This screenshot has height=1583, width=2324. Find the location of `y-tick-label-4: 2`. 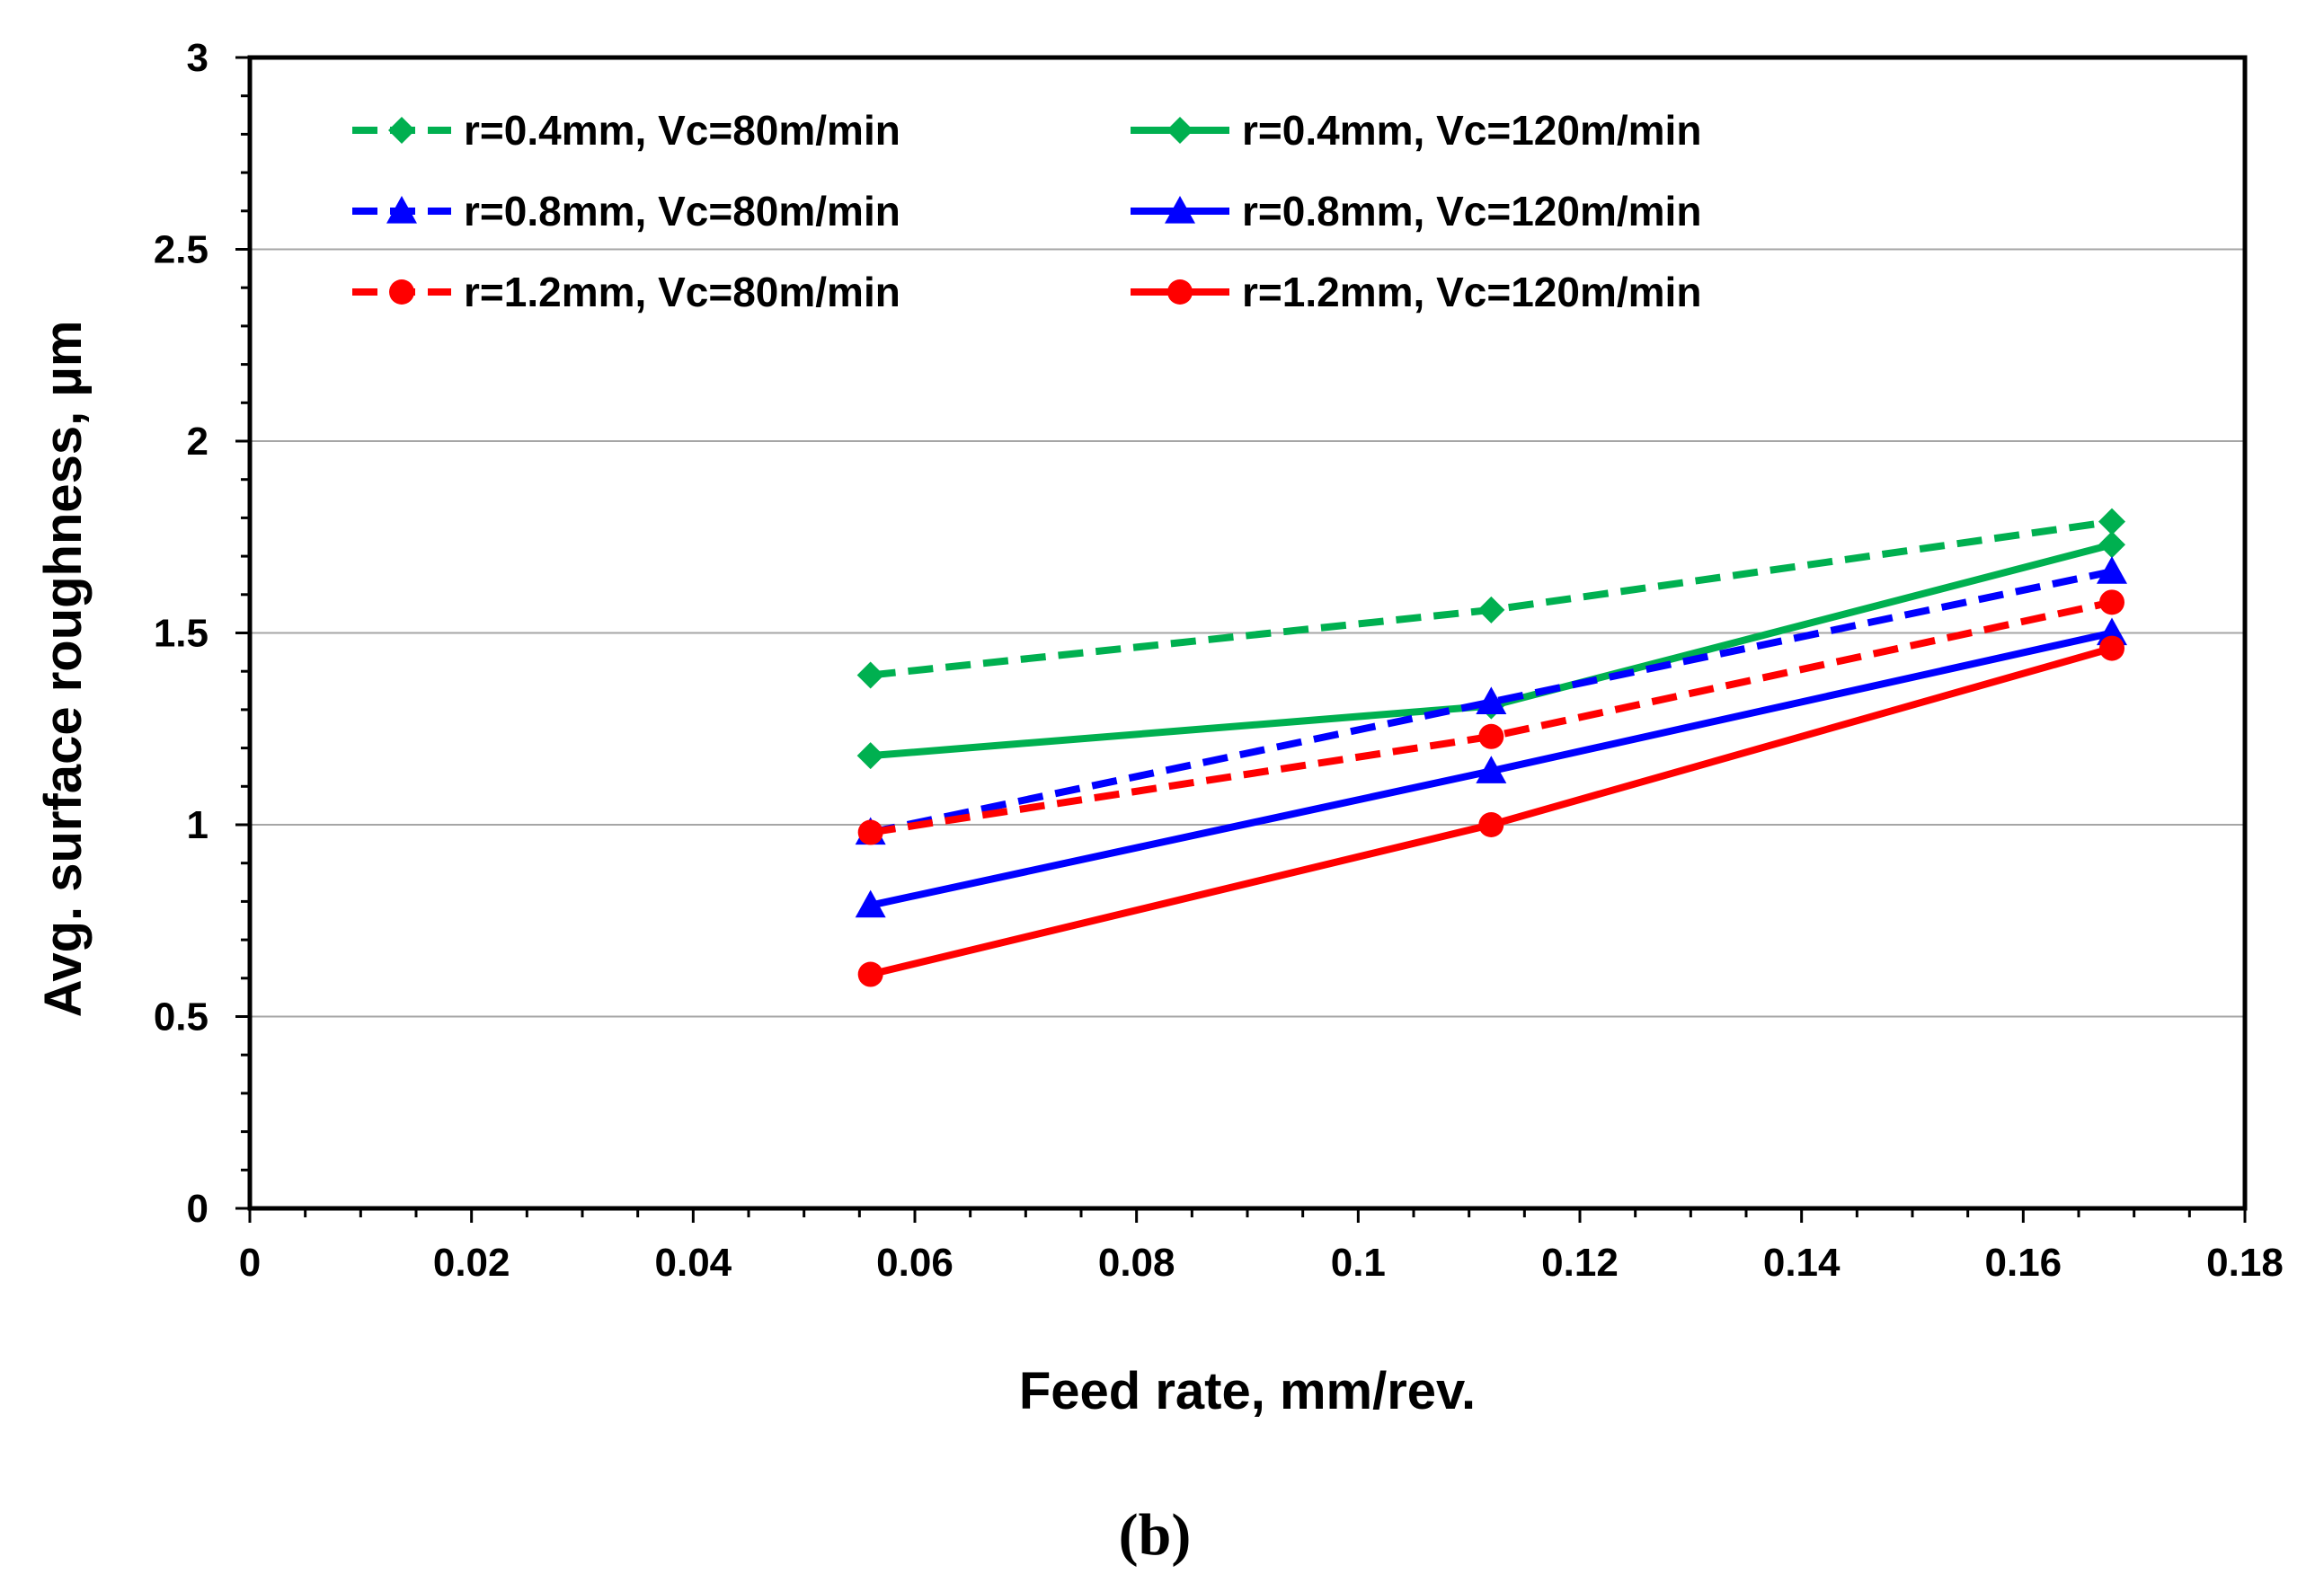

y-tick-label-4: 2 is located at coordinates (197, 442).